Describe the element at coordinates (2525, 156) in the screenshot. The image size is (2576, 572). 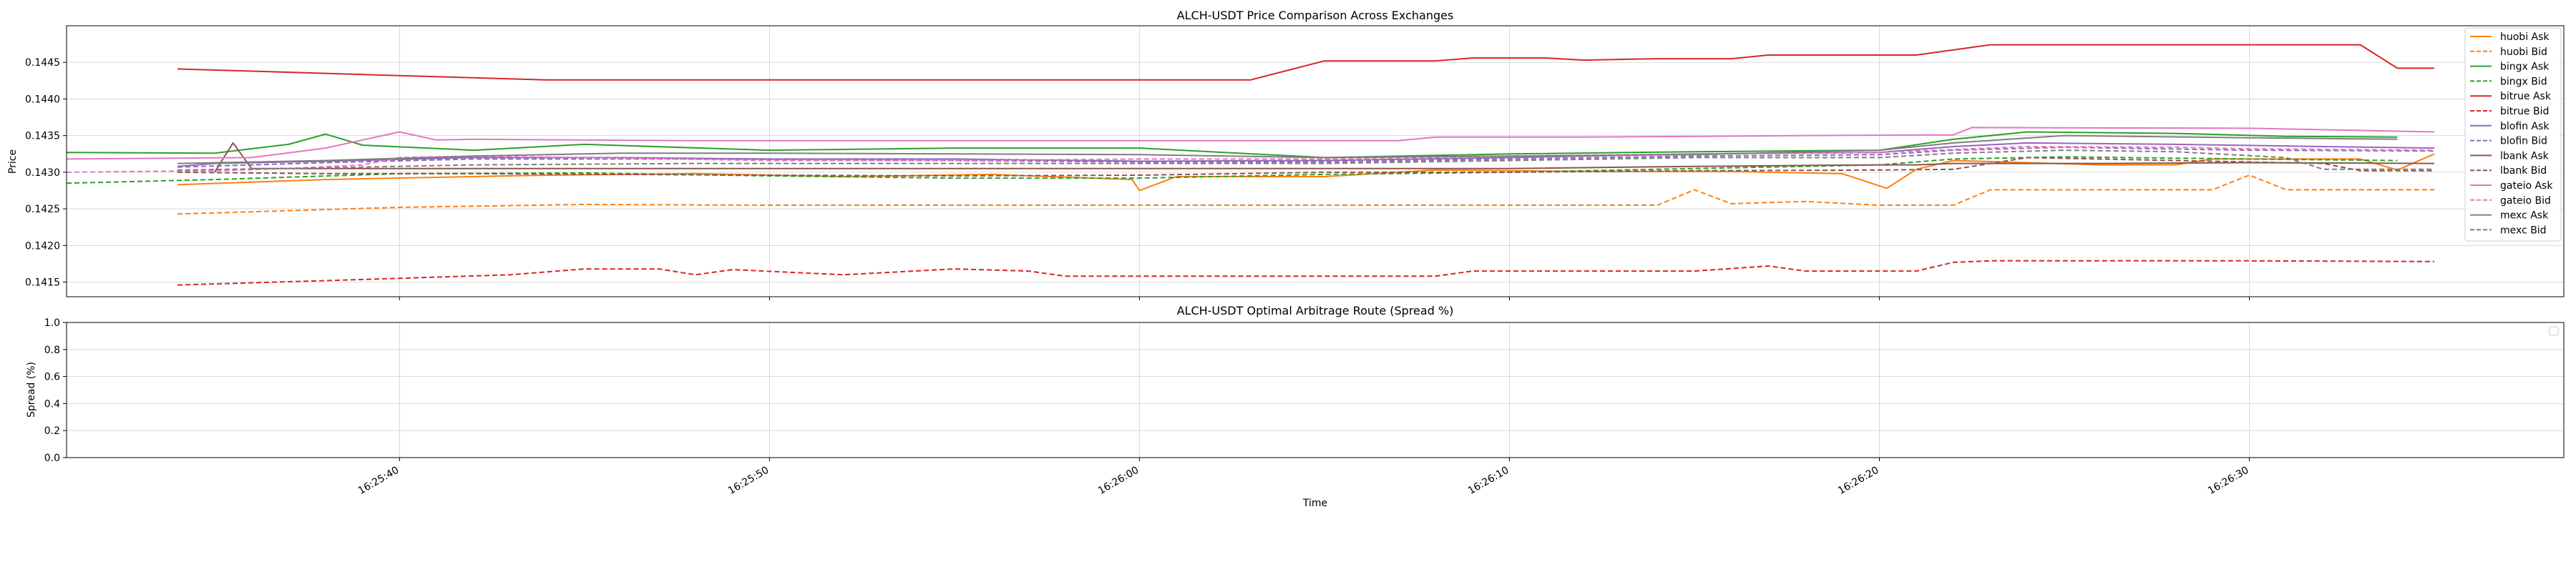
I see `legend-label: lbank Ask` at that location.